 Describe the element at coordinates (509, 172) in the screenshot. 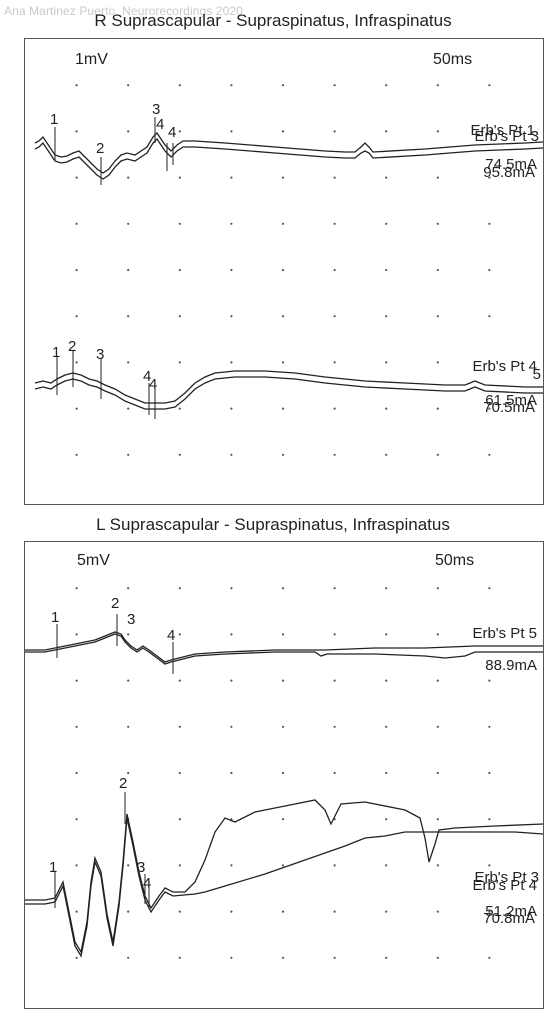

I see `stim-label: 95.8mA` at that location.